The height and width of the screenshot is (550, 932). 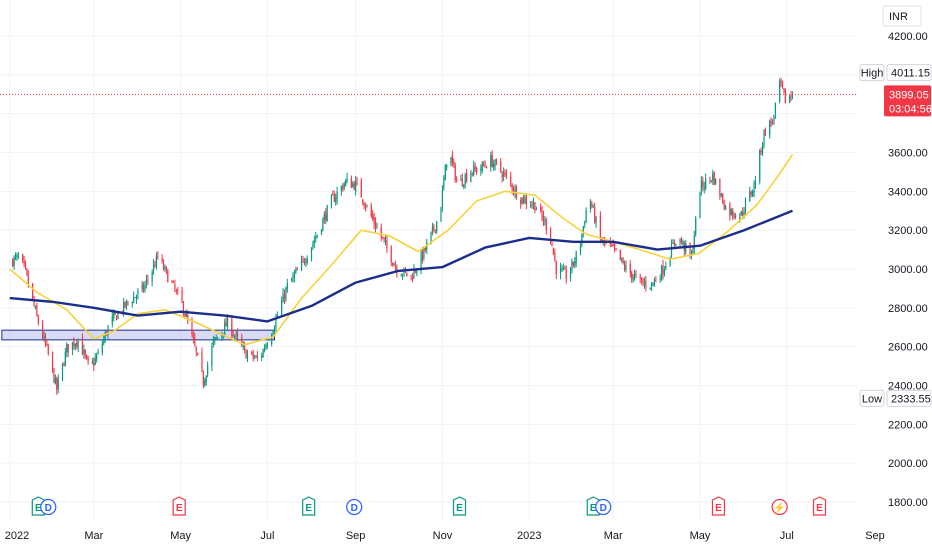 What do you see at coordinates (909, 73) in the screenshot?
I see `high-value-box` at bounding box center [909, 73].